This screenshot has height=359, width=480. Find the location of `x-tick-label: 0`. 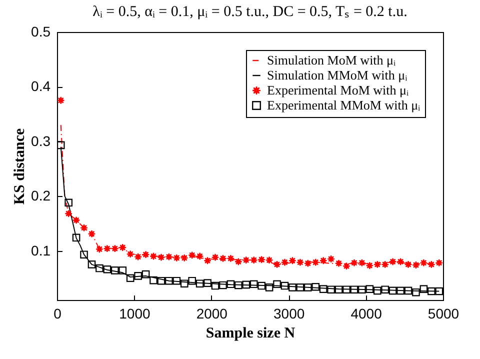

x-tick-label: 0 is located at coordinates (58, 314).